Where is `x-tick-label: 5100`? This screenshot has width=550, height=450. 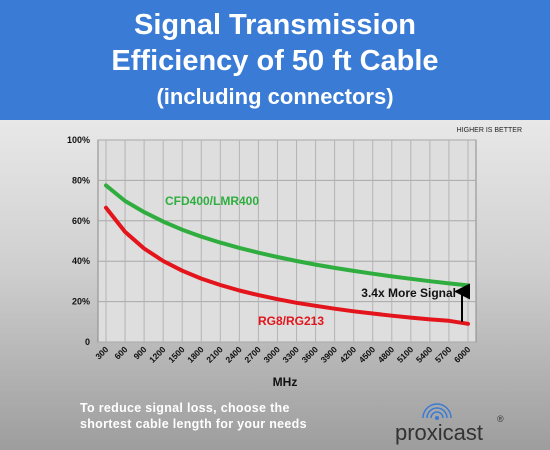 x-tick-label: 5100 is located at coordinates (405, 354).